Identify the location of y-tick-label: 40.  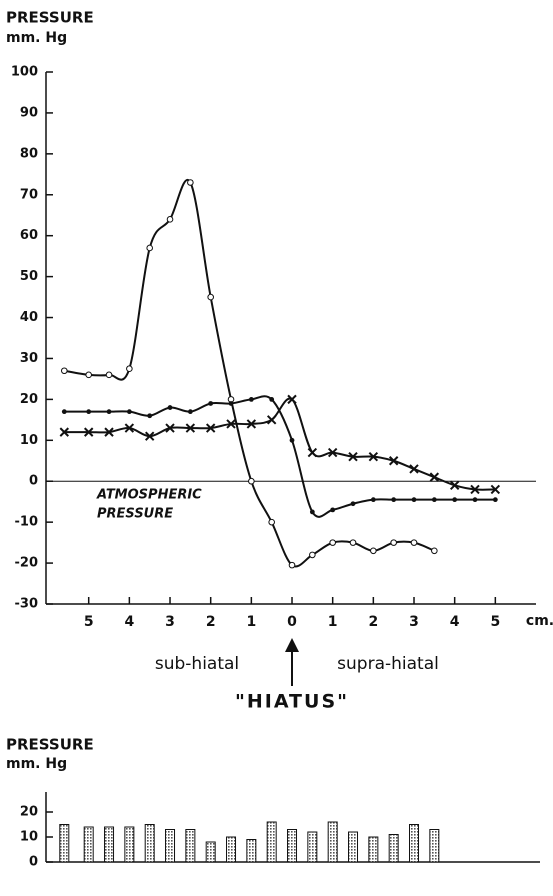
(29, 317).